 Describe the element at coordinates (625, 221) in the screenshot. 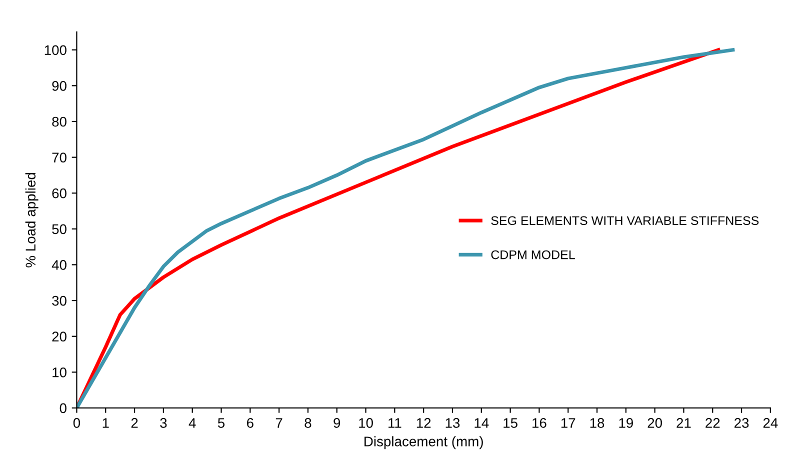

I see `legend-label: SEG ELEMENTS WITH VARIABLE STIFFNESS` at that location.